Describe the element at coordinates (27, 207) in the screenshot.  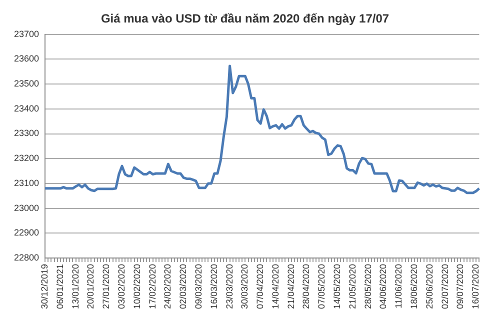
I see `y-tick-label: 23000` at that location.